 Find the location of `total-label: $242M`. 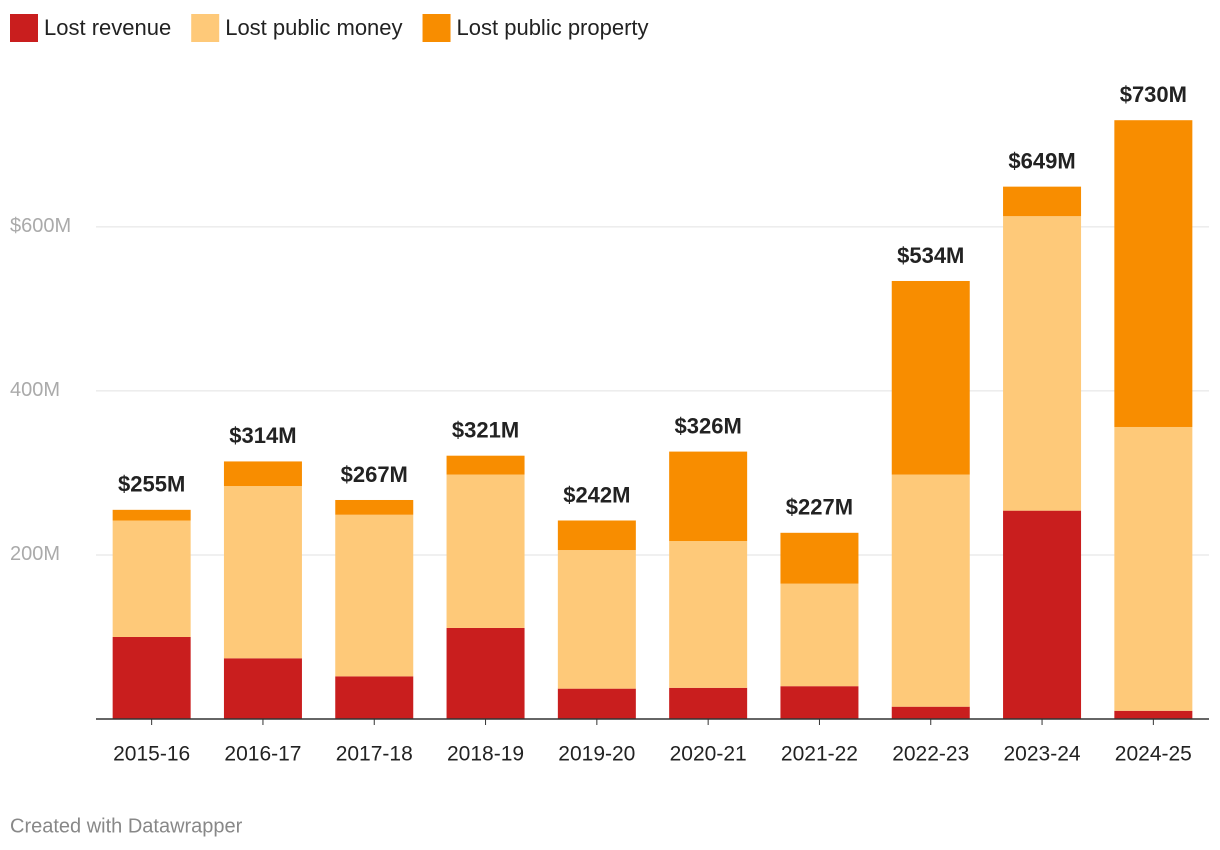

total-label: $242M is located at coordinates (596, 494).